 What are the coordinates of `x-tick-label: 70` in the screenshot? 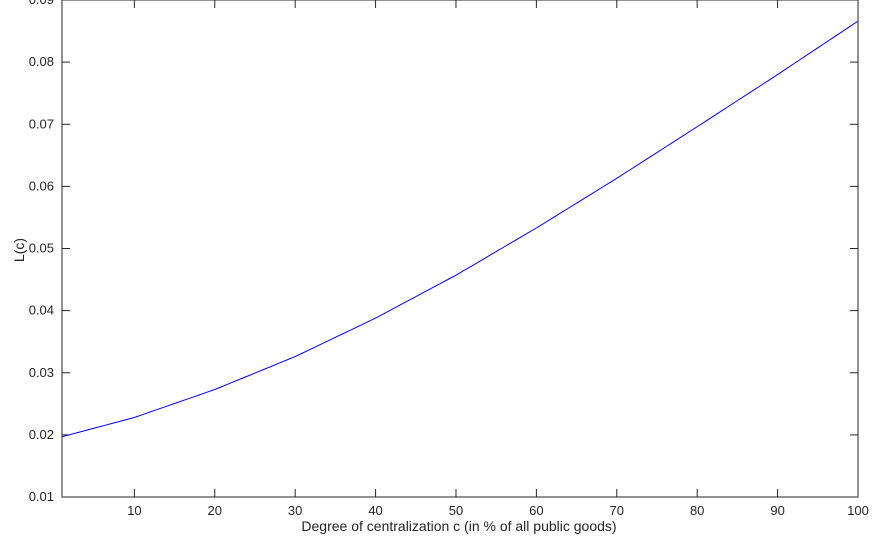 It's located at (617, 510).